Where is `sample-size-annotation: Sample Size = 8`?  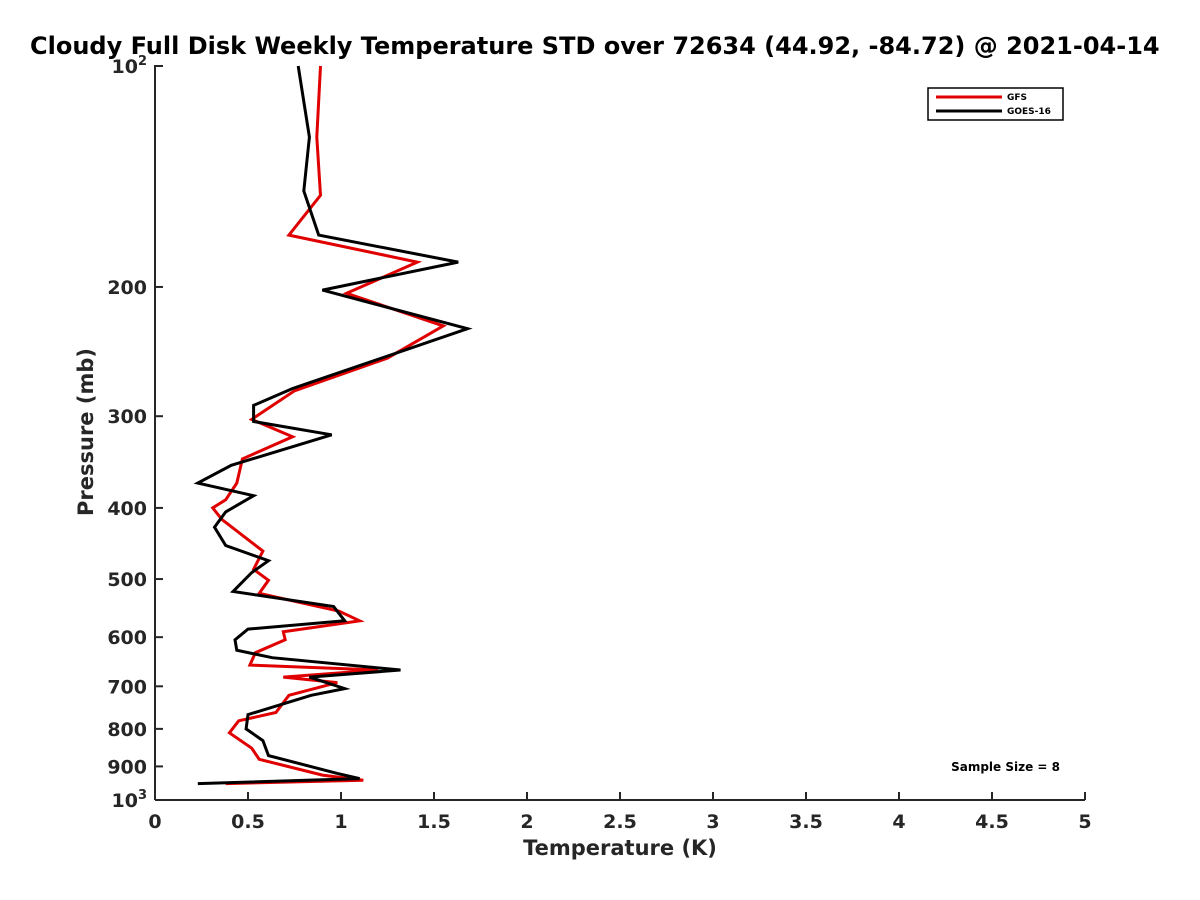
sample-size-annotation: Sample Size = 8 is located at coordinates (1005, 767).